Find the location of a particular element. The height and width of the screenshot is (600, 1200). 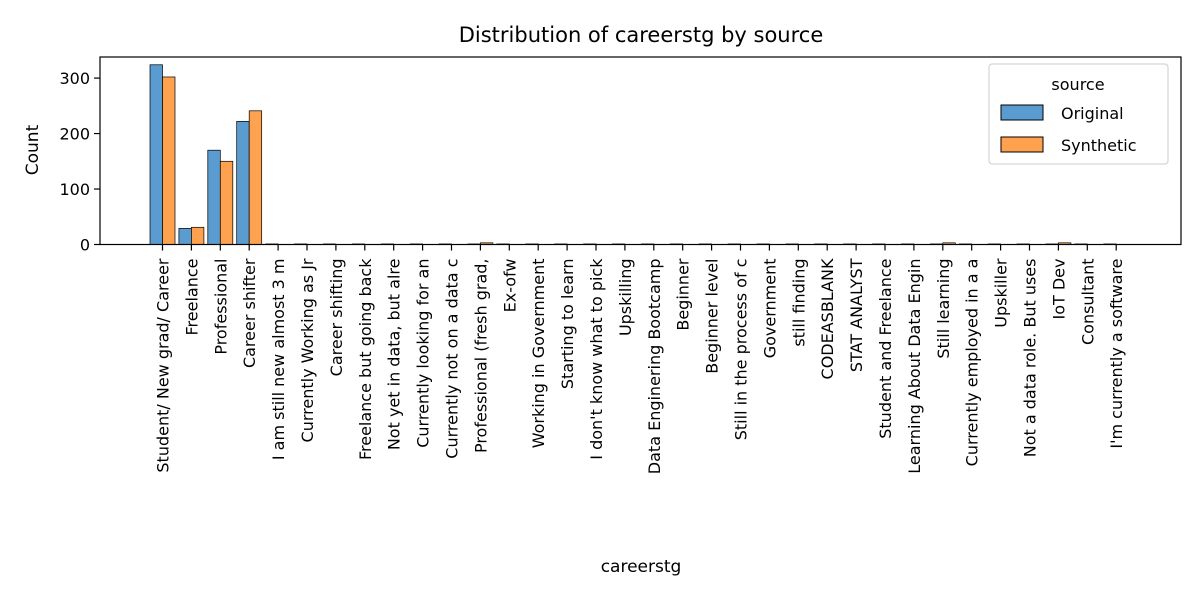

x-tick-label: Not a data role. But uses is located at coordinates (1030, 358).